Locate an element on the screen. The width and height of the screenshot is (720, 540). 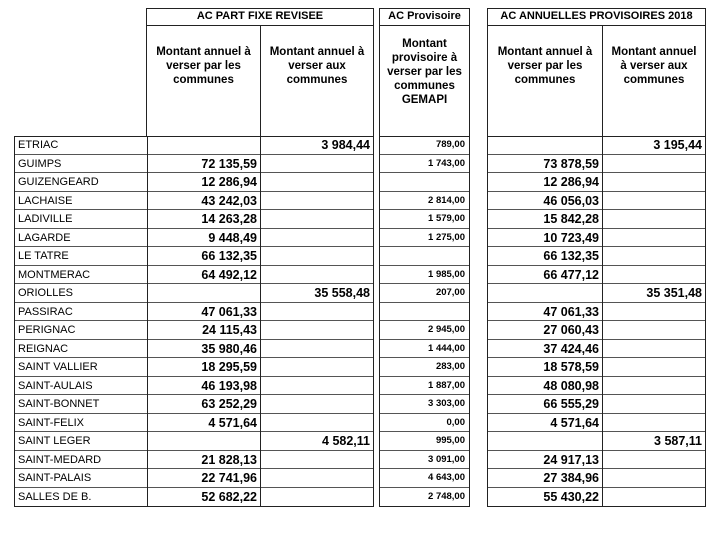
amount-c4: 37 424,46 is located at coordinates (545, 349).